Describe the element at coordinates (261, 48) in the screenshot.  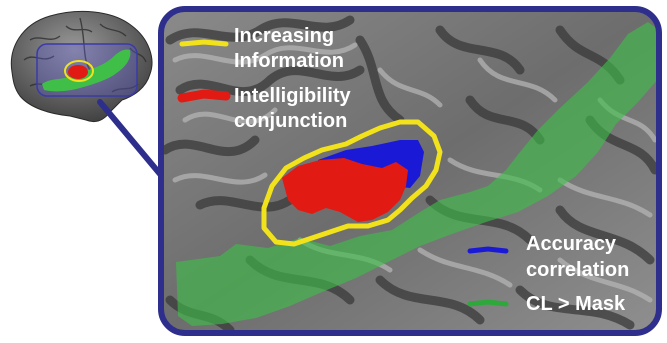
I see `legend-increasing-information: Increasing Information` at that location.